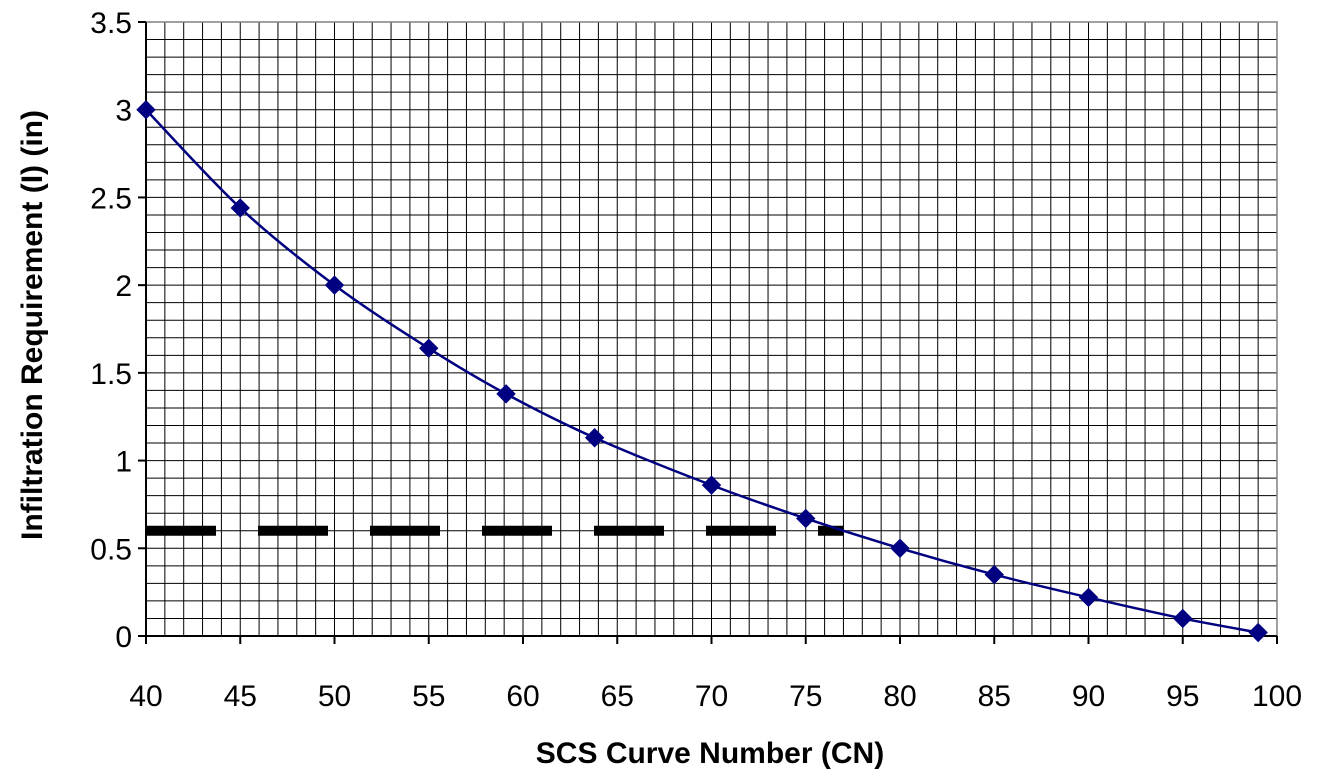 This screenshot has width=1321, height=783. What do you see at coordinates (994, 696) in the screenshot?
I see `x-tick-label: 85` at bounding box center [994, 696].